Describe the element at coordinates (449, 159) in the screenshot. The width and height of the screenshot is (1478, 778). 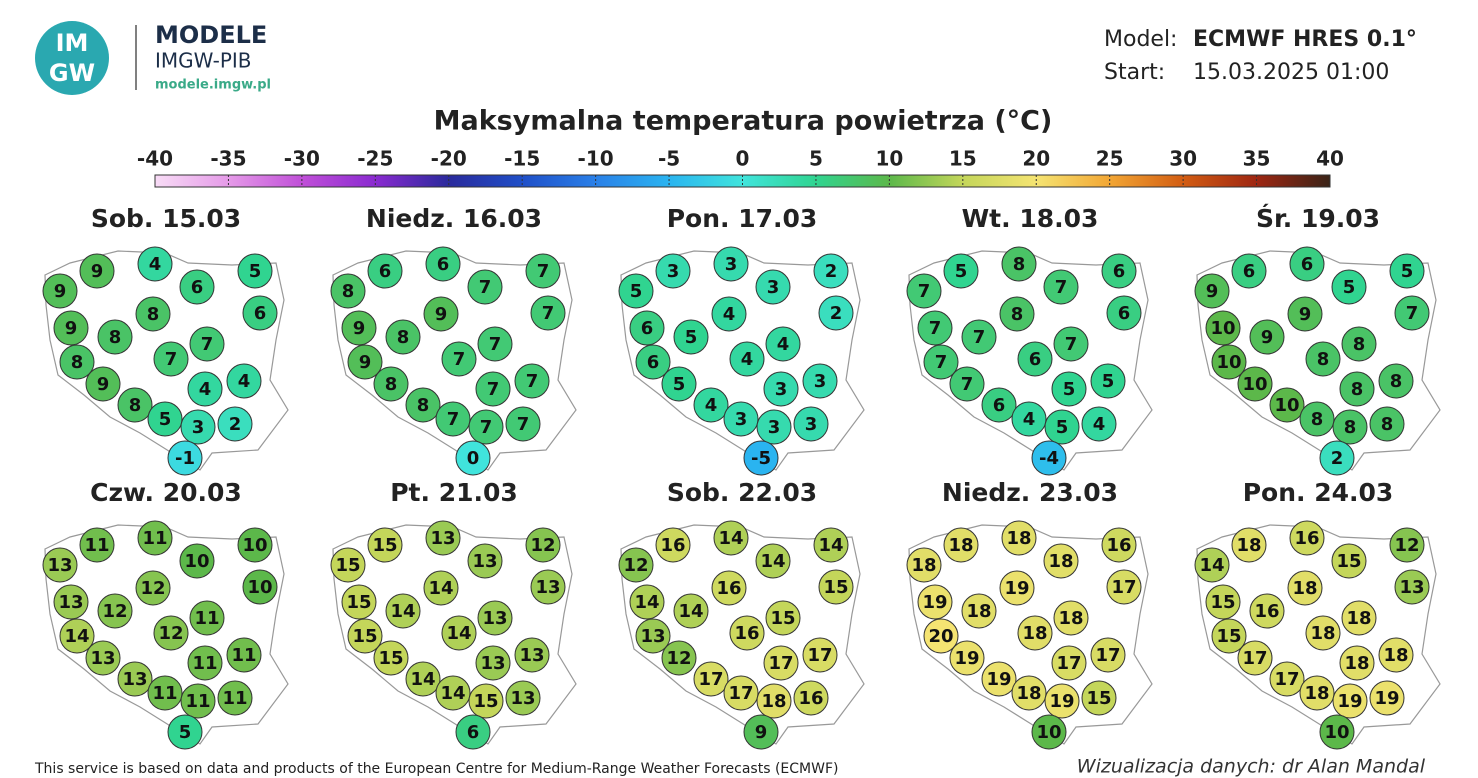
I see `colorbar-label: -20` at that location.